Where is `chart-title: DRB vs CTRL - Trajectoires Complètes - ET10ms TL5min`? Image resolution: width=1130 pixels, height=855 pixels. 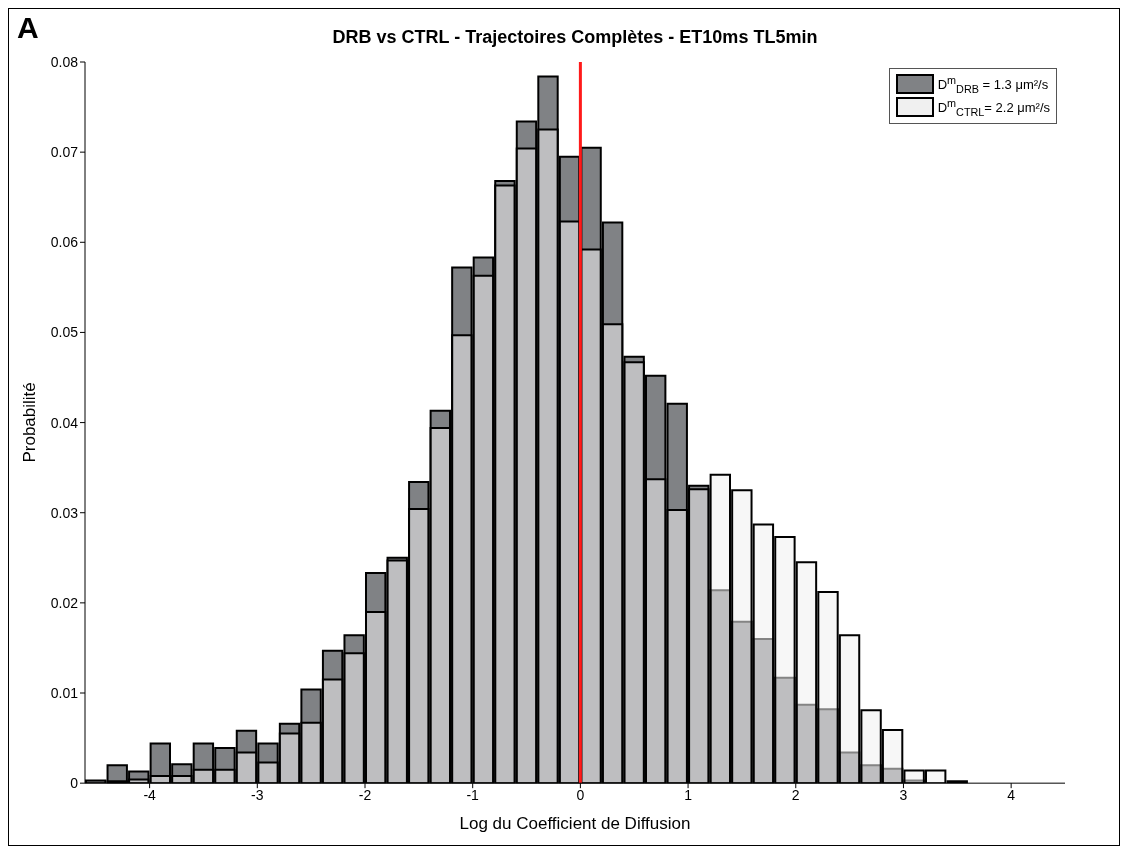 chart-title: DRB vs CTRL - Trajectoires Complètes - ET10ms TL5min is located at coordinates (575, 37).